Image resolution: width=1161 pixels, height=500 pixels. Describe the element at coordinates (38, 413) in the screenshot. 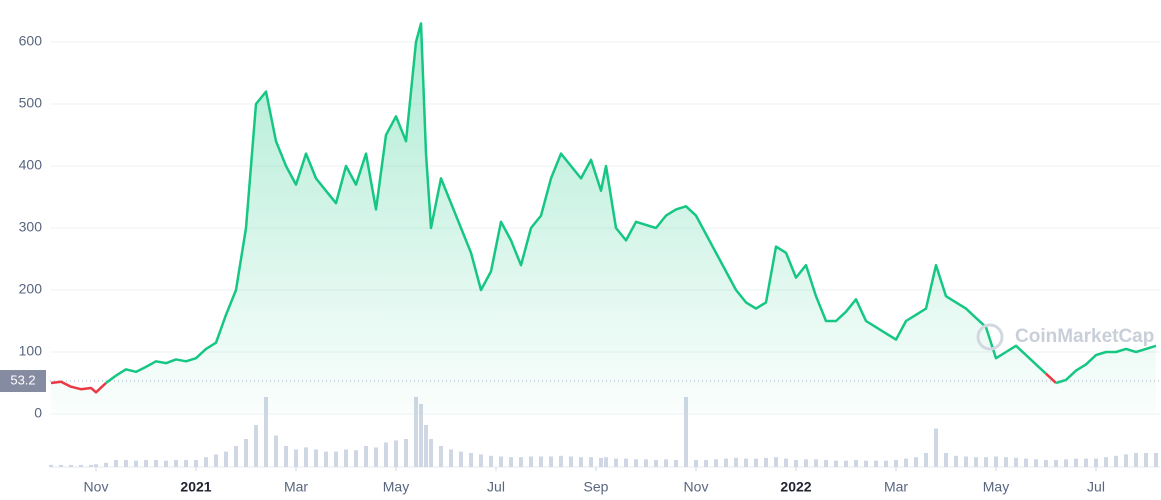

I see `y-tick-label: 0` at that location.